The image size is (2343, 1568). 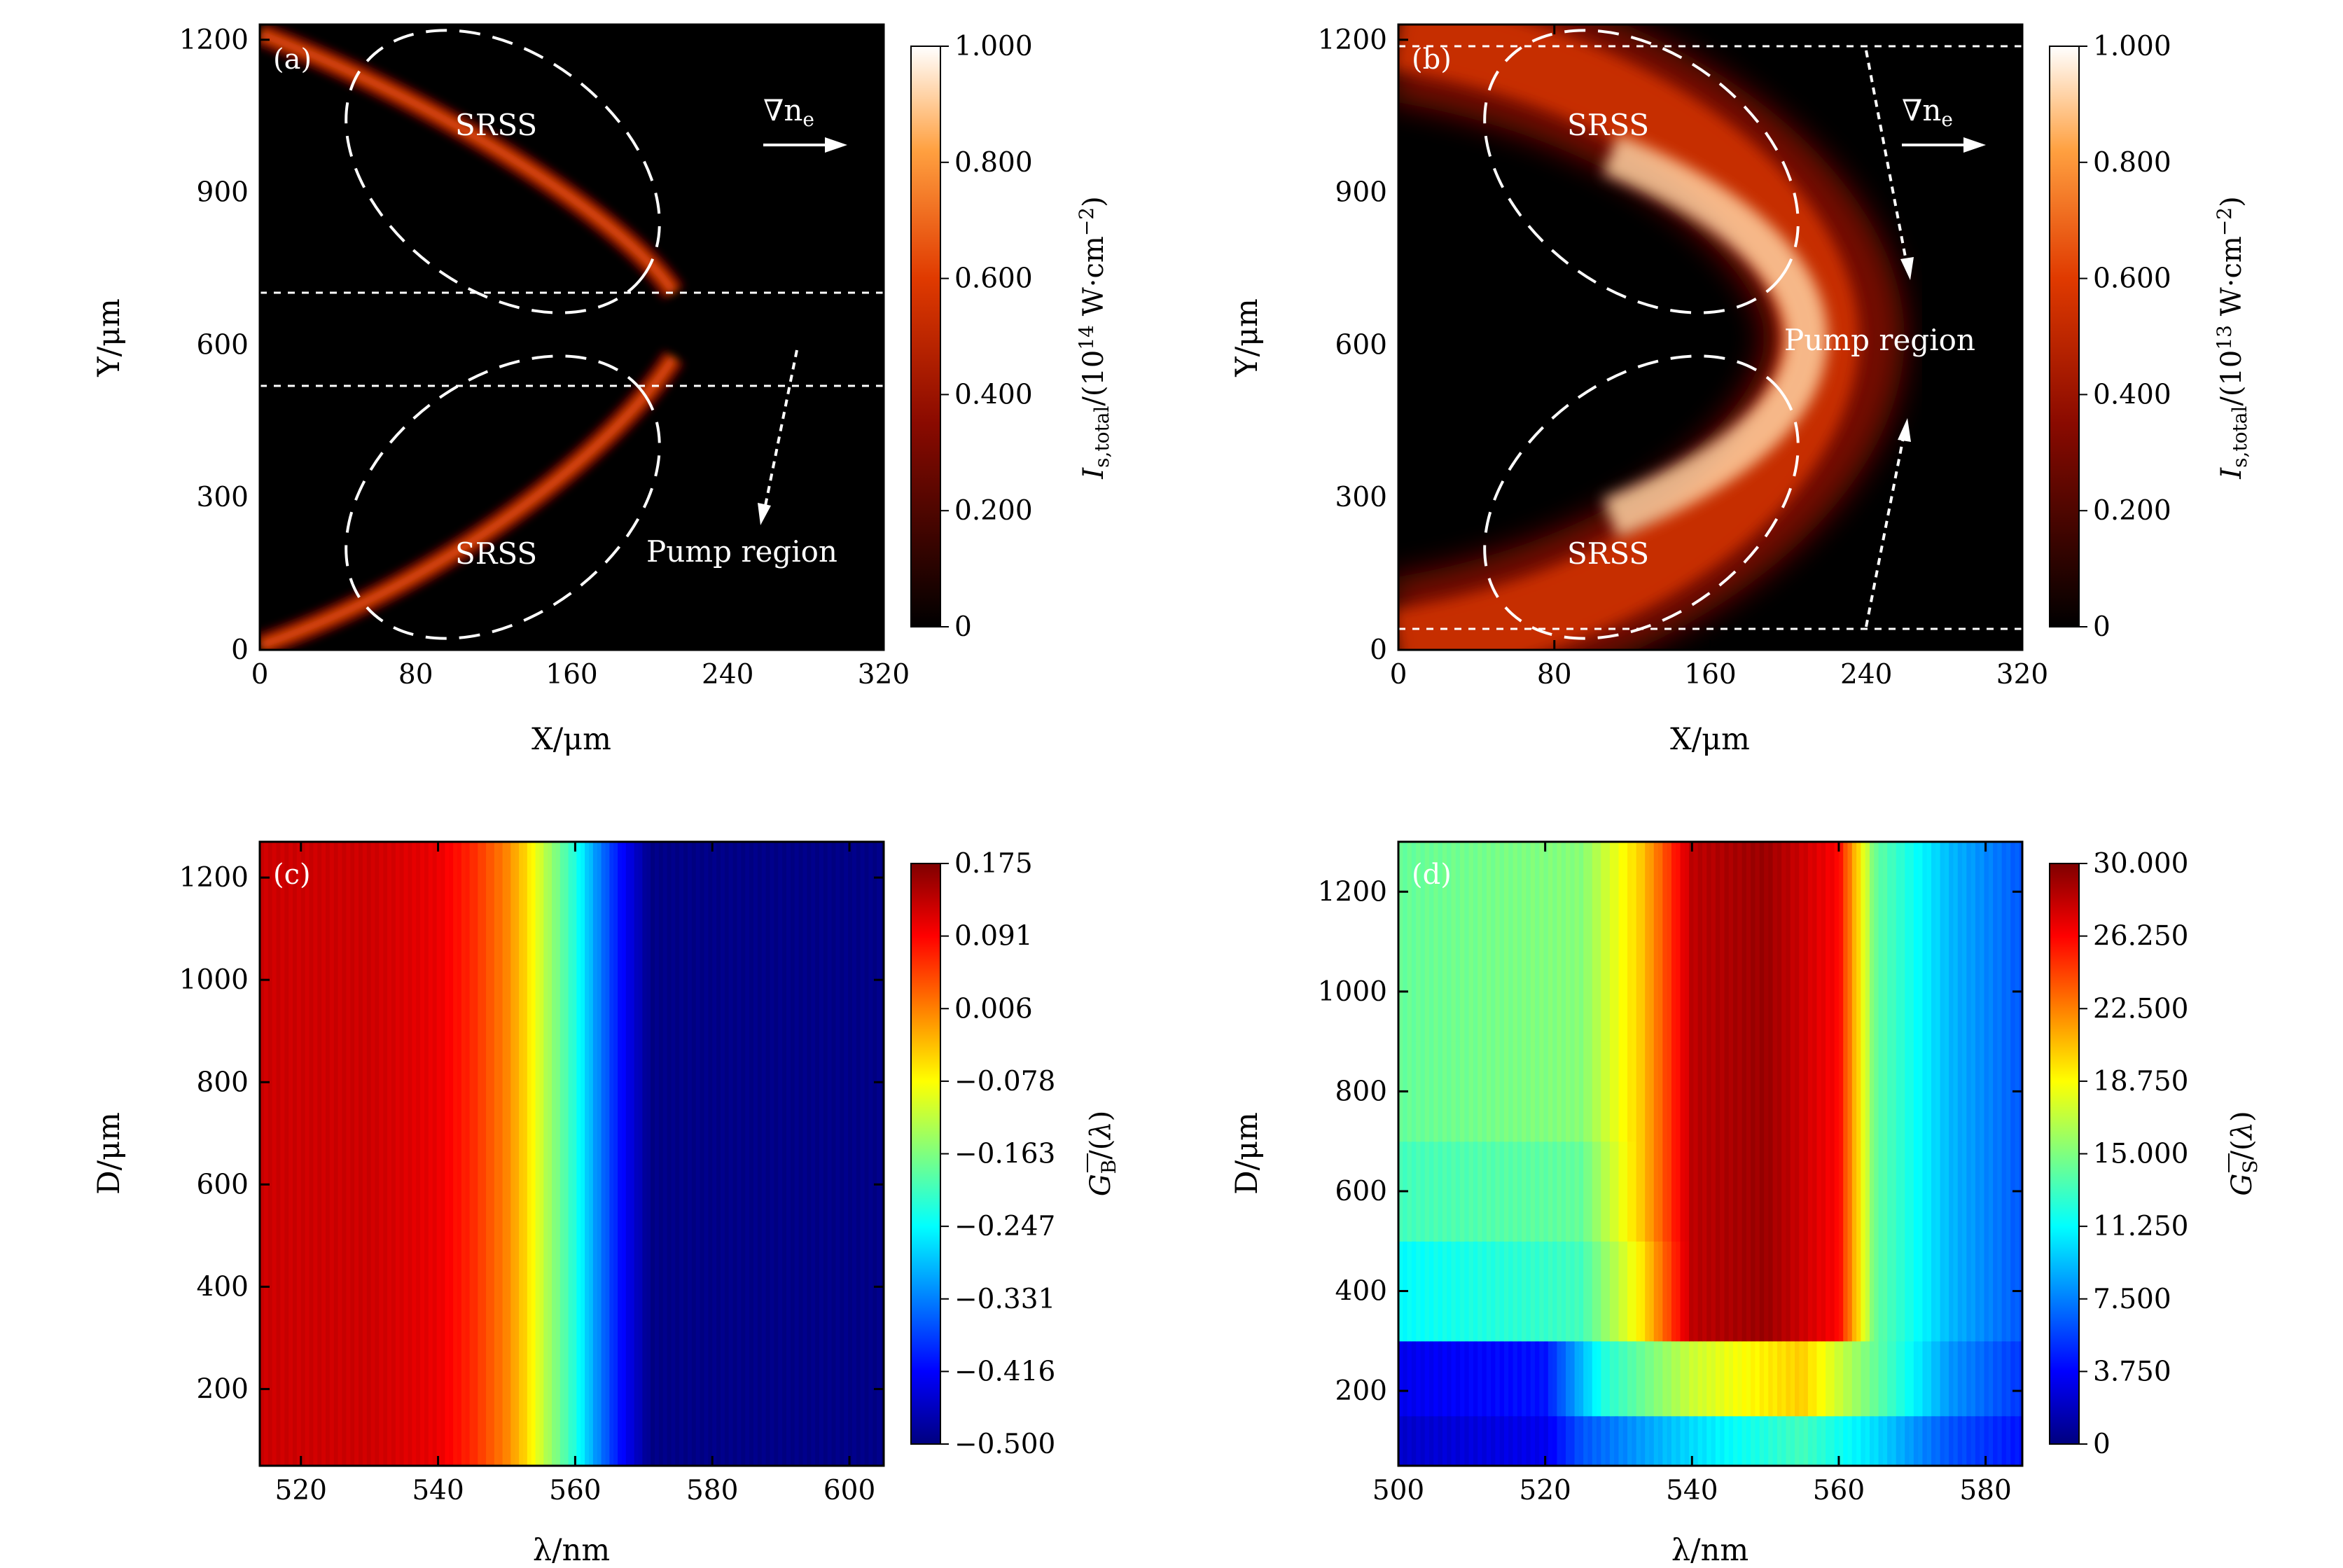 I want to click on panel-a-heatmap, so click(x=572, y=337).